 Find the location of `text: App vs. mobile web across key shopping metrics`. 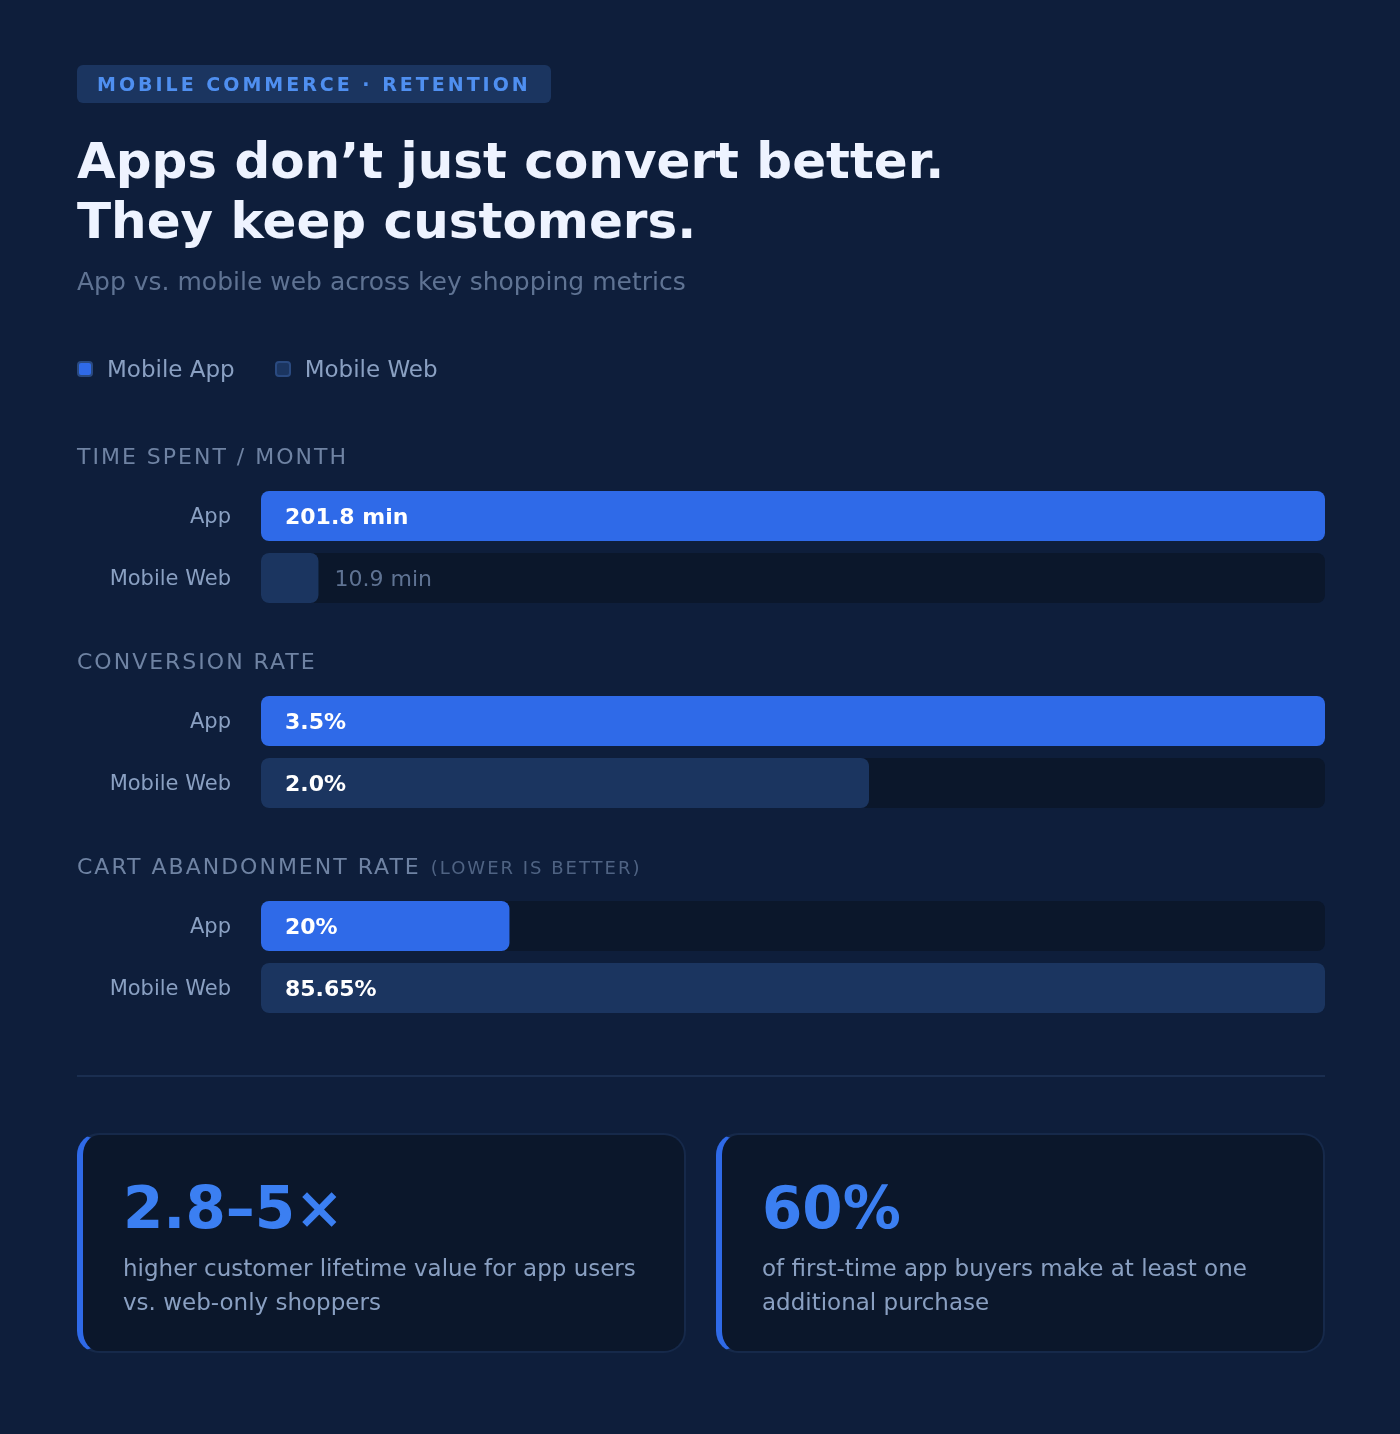

text: App vs. mobile web across key shopping metrics is located at coordinates (382, 281).